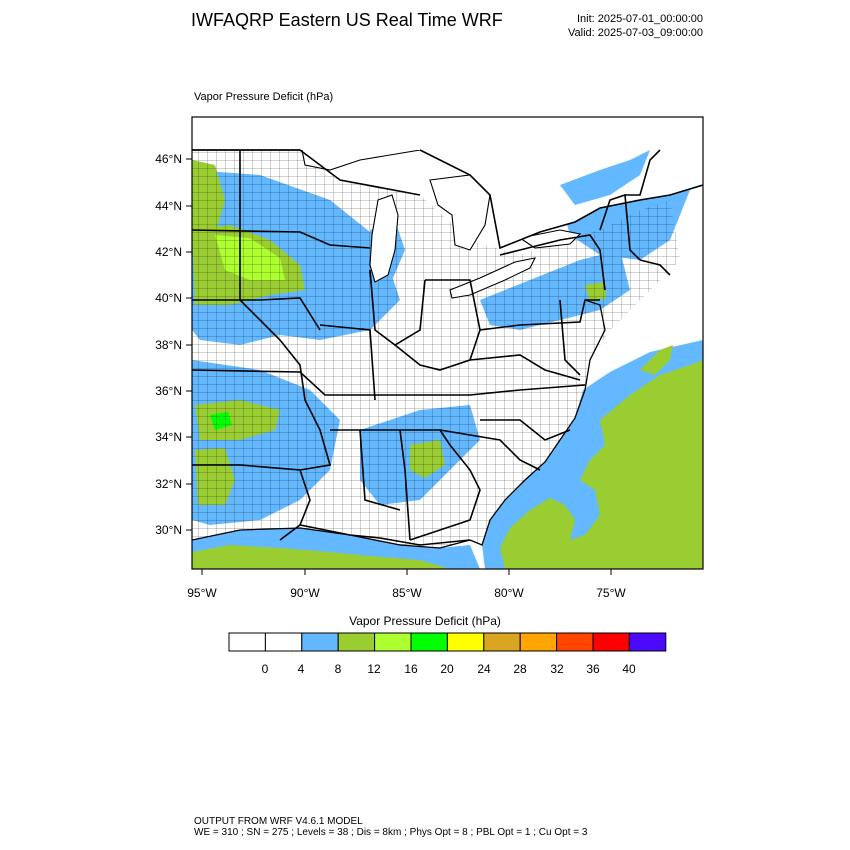 This screenshot has height=850, width=850. What do you see at coordinates (168, 437) in the screenshot?
I see `lat-label: 34°N` at bounding box center [168, 437].